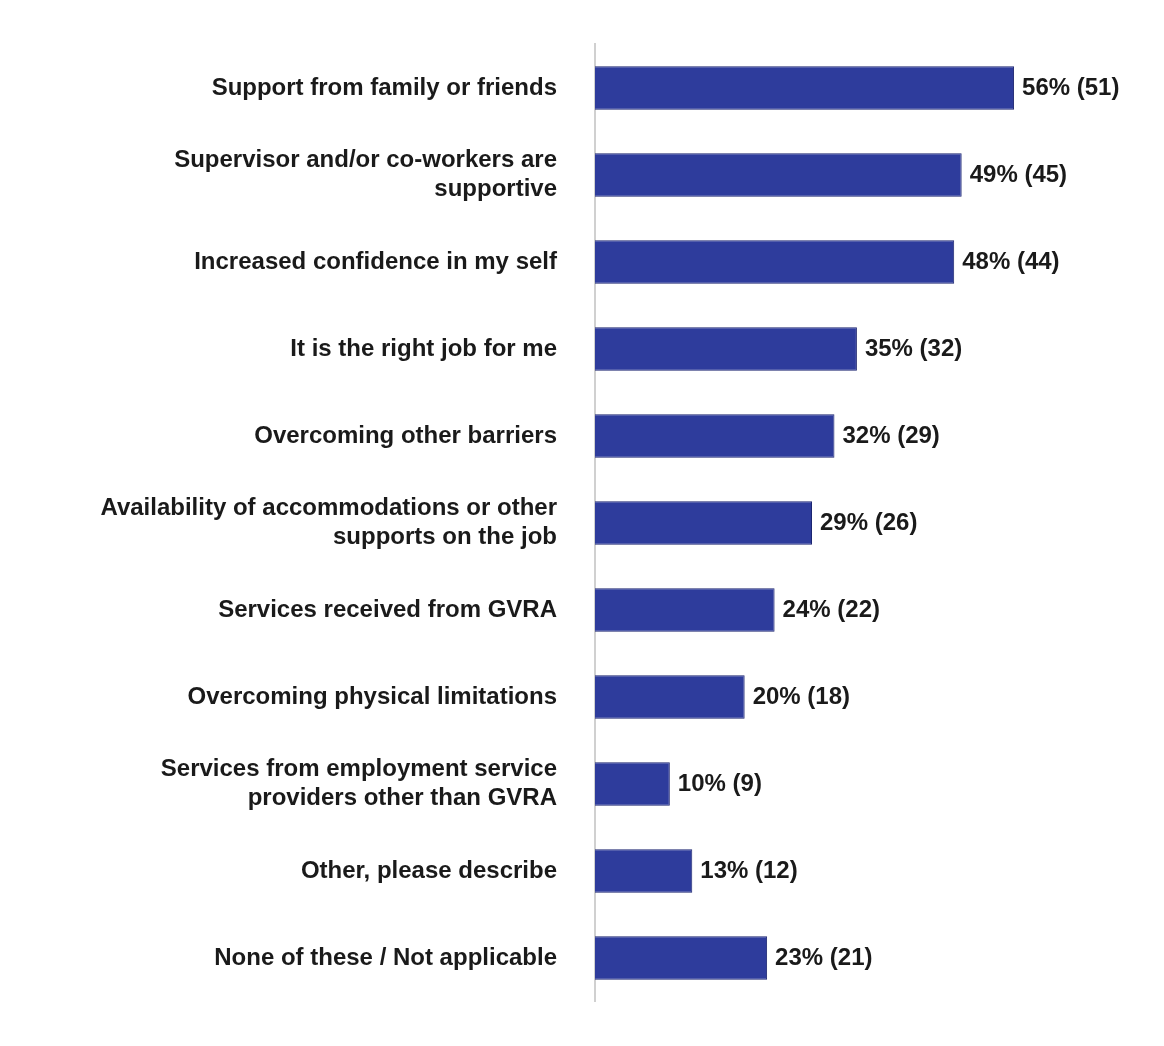 This screenshot has height=1046, width=1164. I want to click on y-tick-label: None of these / Not applicable, so click(385, 956).